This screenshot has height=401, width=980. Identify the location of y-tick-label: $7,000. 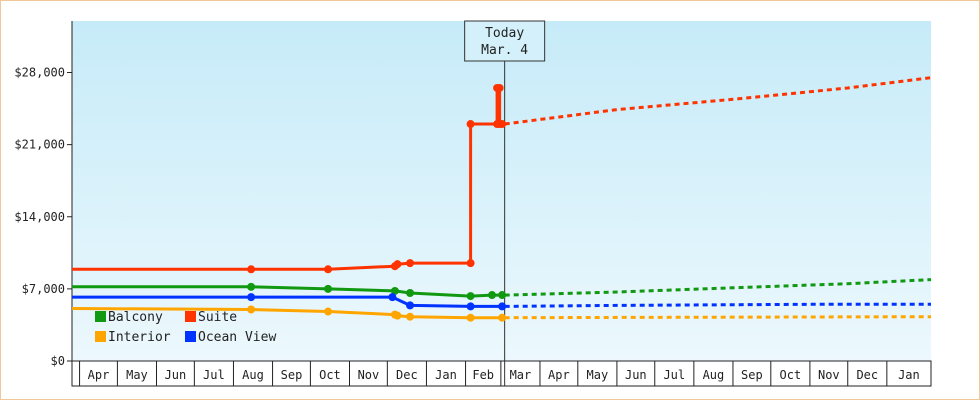
(43, 289).